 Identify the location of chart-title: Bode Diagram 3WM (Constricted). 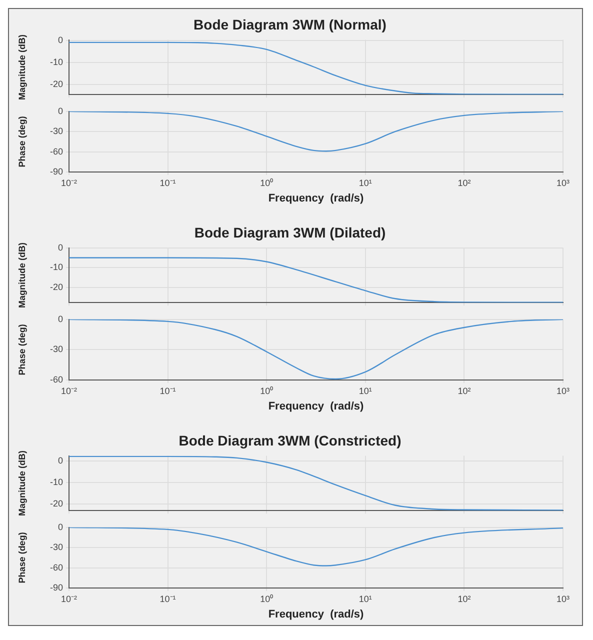
(290, 440).